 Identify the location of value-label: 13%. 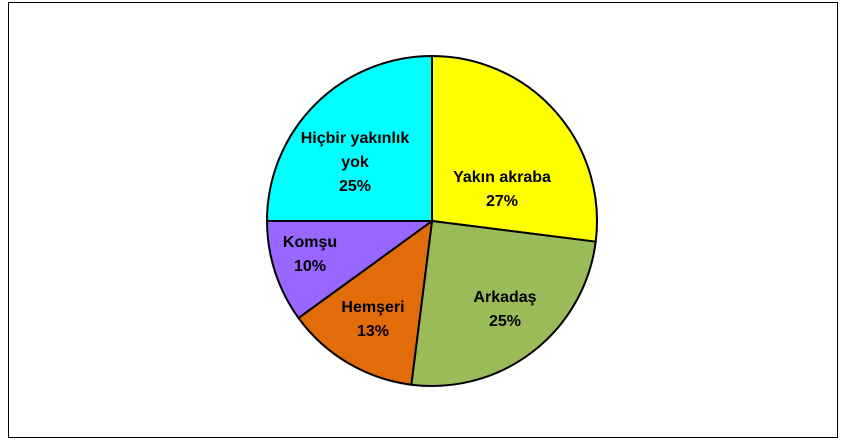
(373, 331).